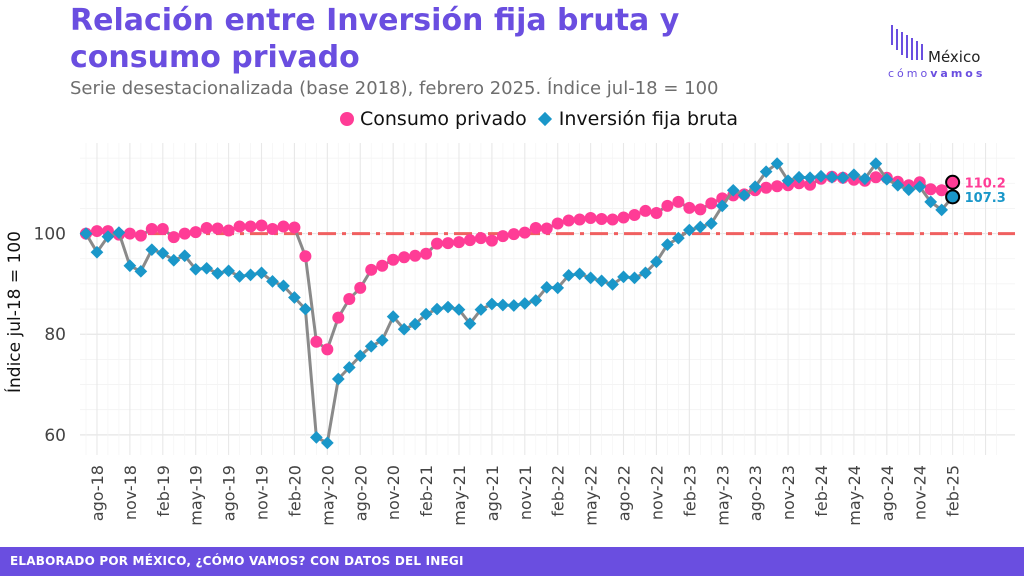  Describe the element at coordinates (130, 492) in the screenshot. I see `x-tick-label: nov-18` at that location.